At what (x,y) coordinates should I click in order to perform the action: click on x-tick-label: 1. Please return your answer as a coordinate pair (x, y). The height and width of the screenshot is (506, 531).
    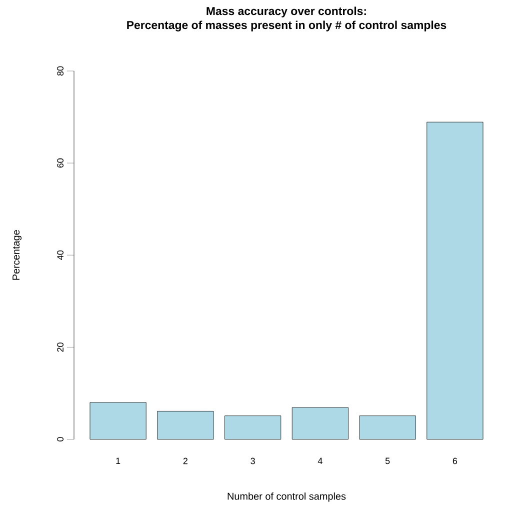
    Looking at the image, I should click on (118, 461).